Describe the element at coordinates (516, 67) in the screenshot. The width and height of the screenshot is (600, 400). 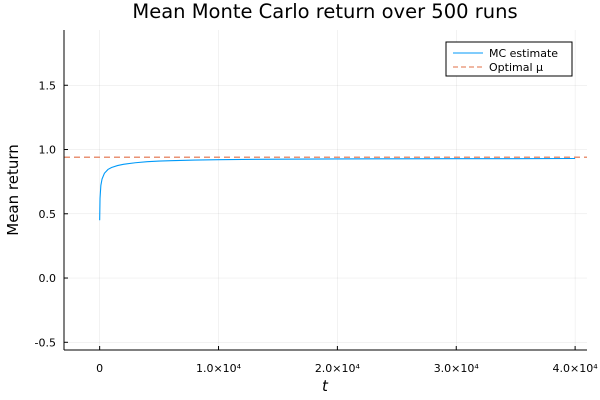
I see `legend-label-1: Optimal μ` at that location.